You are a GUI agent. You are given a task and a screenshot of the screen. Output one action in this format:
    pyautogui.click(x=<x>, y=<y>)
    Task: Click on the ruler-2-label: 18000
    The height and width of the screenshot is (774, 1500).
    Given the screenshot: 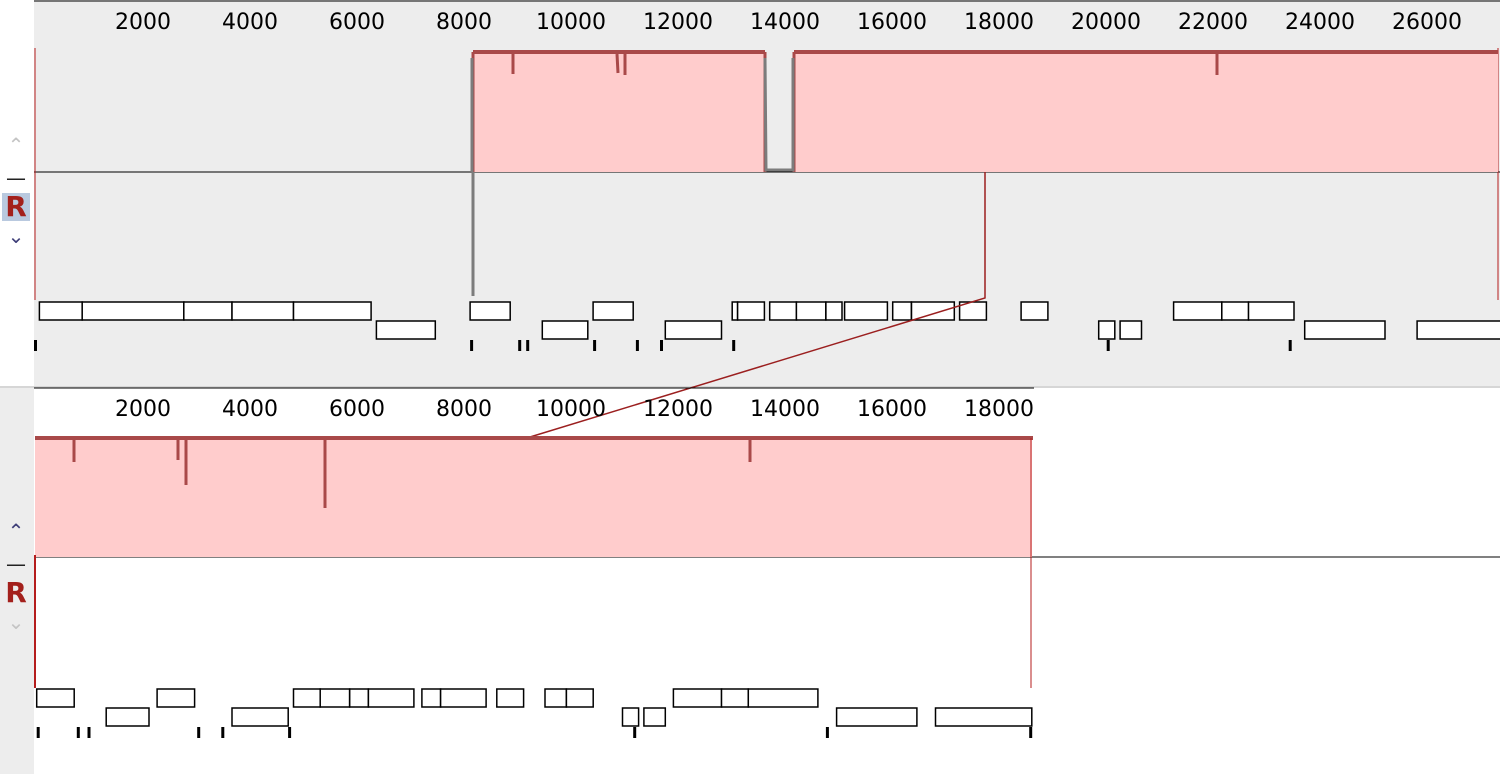 What is the action you would take?
    pyautogui.click(x=999, y=409)
    